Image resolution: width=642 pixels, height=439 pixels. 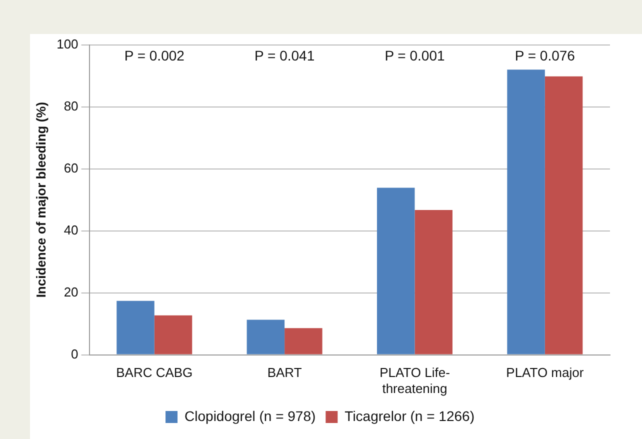 I want to click on y-tick-label: 0, so click(x=74, y=354).